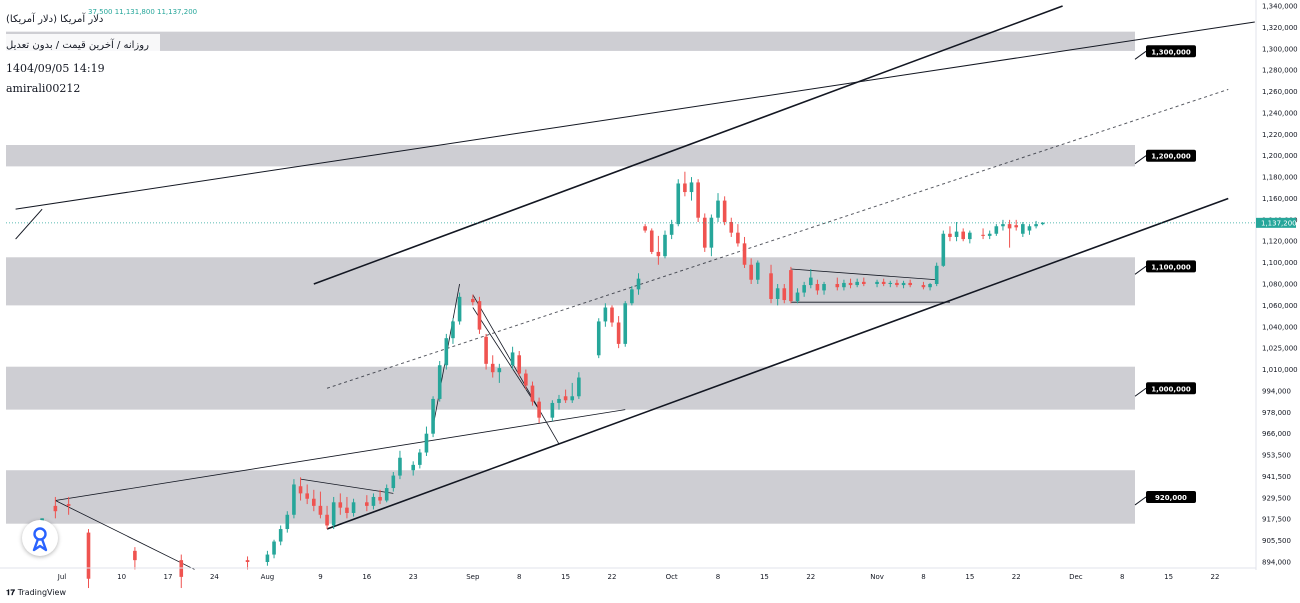 This screenshot has height=603, width=1300. I want to click on y-tick-label: 917,500, so click(1276, 520).